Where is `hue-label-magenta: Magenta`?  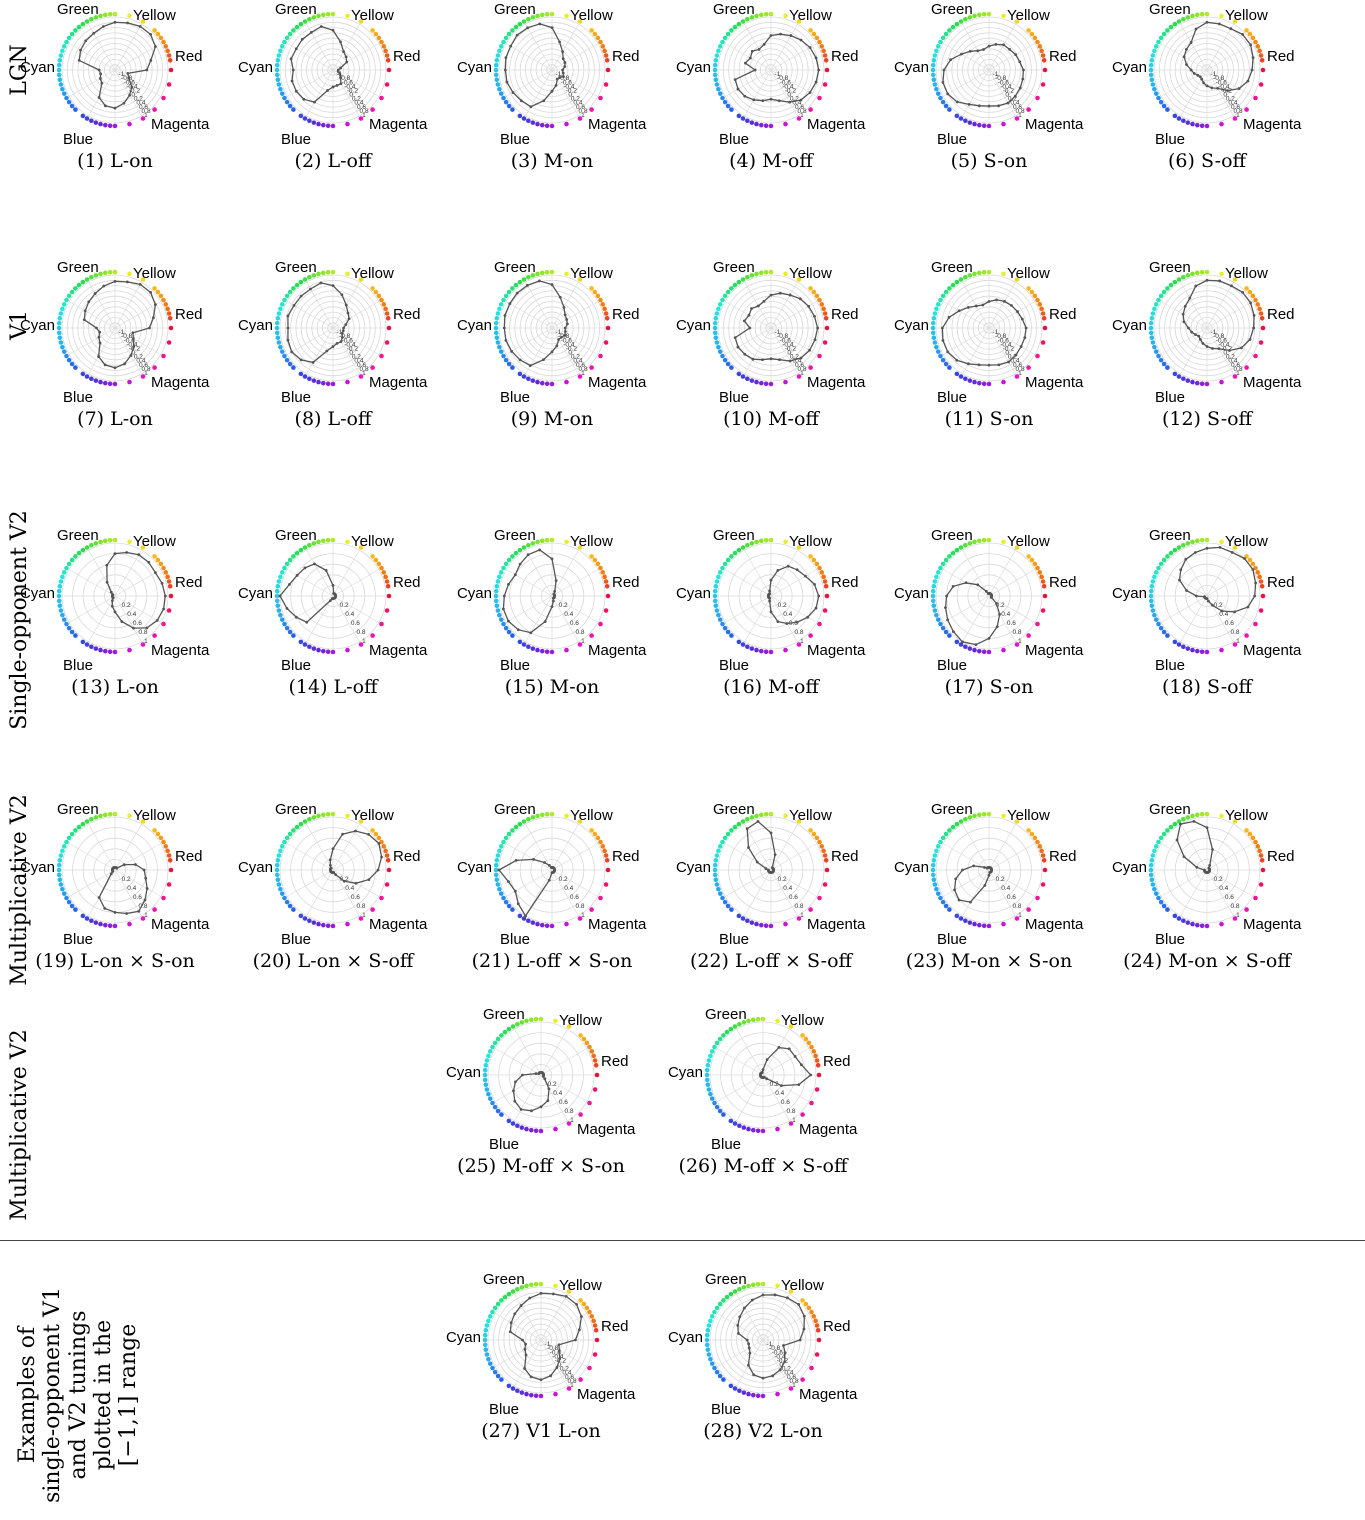
hue-label-magenta: Magenta is located at coordinates (606, 1129).